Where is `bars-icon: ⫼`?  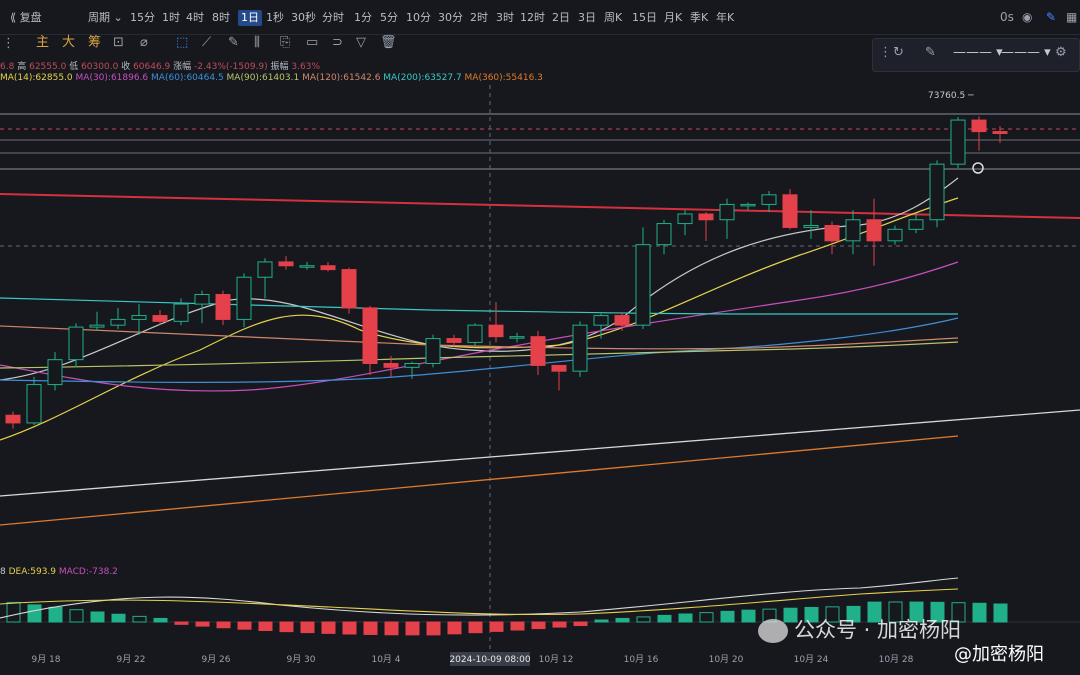 bars-icon: ⫼ is located at coordinates (257, 42).